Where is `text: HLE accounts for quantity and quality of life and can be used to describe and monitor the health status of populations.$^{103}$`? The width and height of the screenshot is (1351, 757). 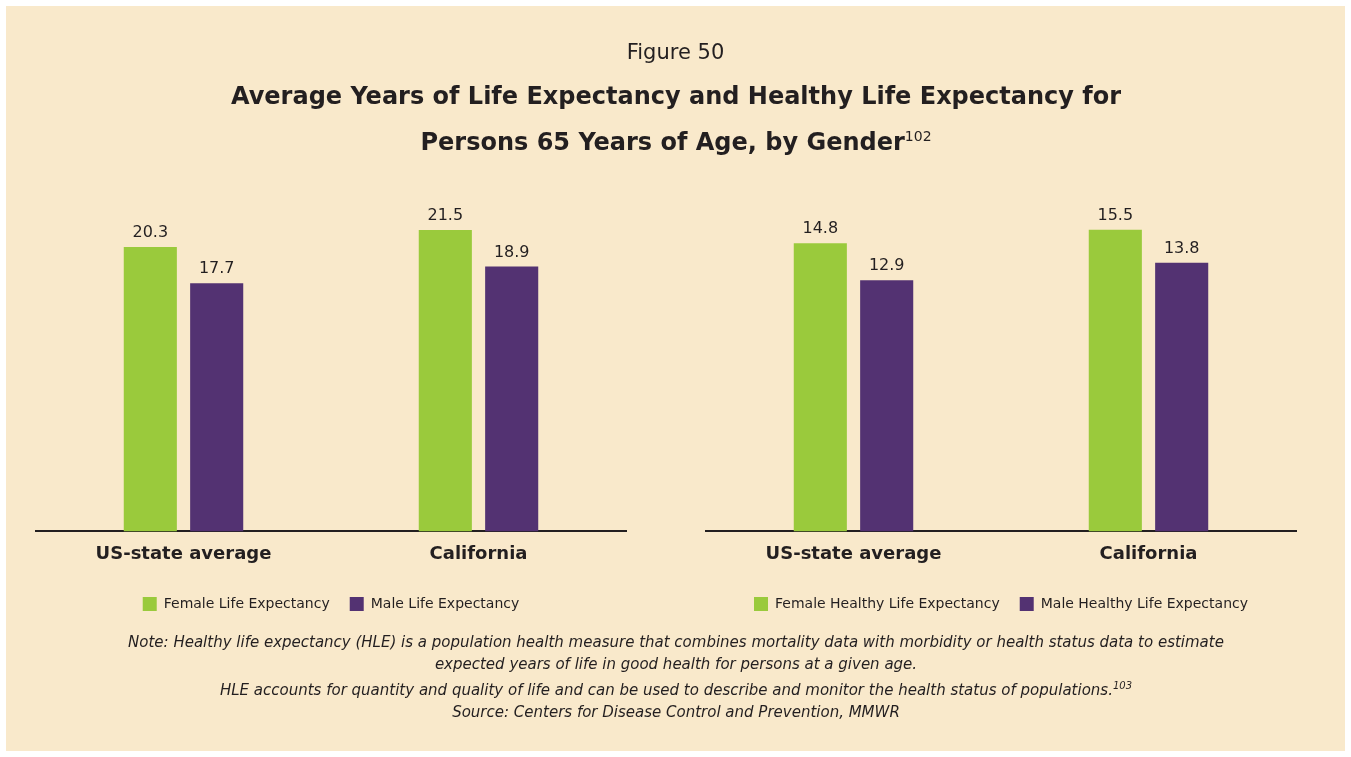
text: HLE accounts for quantity and quality of life and can be used to describe and monitor the health status of populations.$^{103}$ is located at coordinates (675, 690).